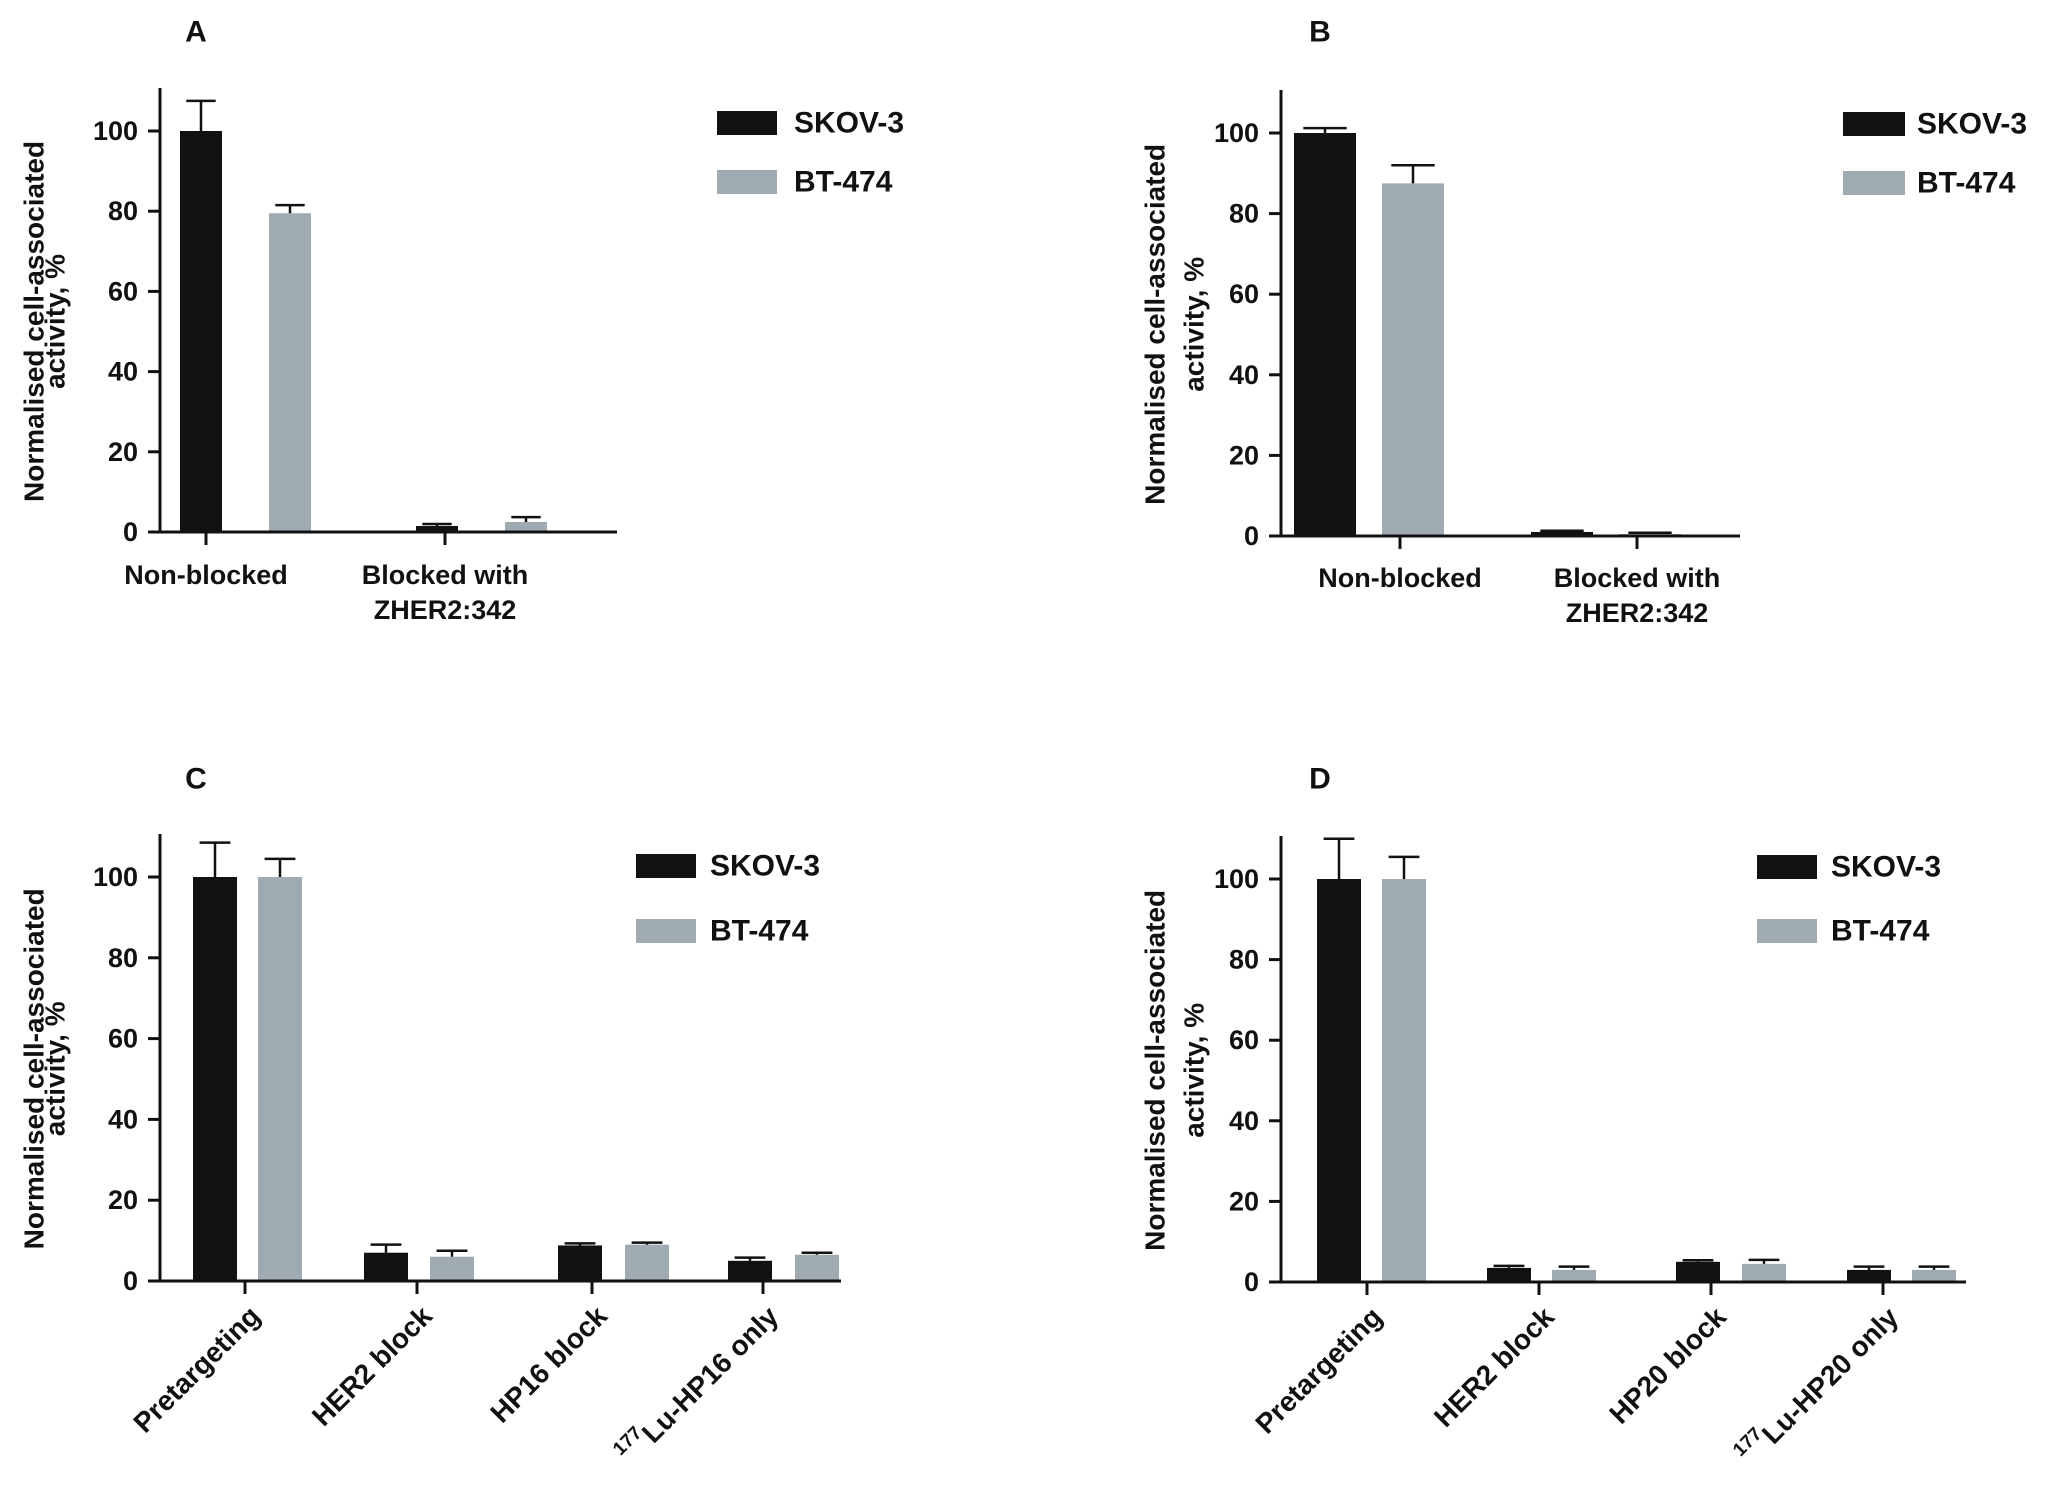  Describe the element at coordinates (1667, 1365) in the screenshot. I see `x-category-label: HP20 block` at that location.